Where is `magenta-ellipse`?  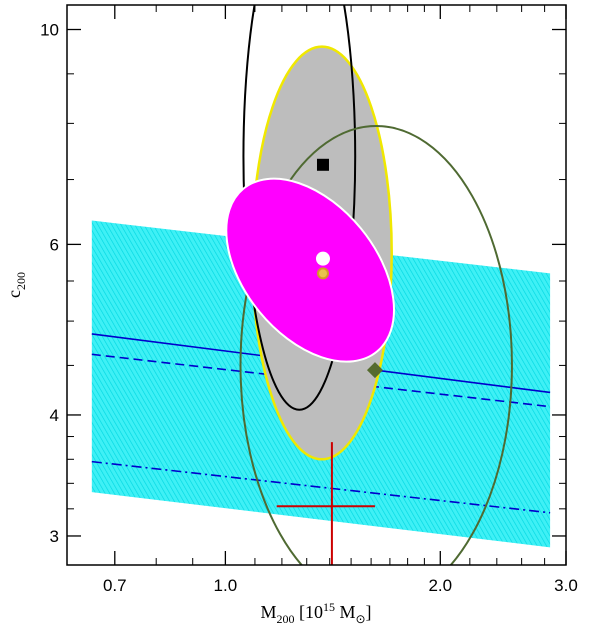 magenta-ellipse is located at coordinates (310, 270).